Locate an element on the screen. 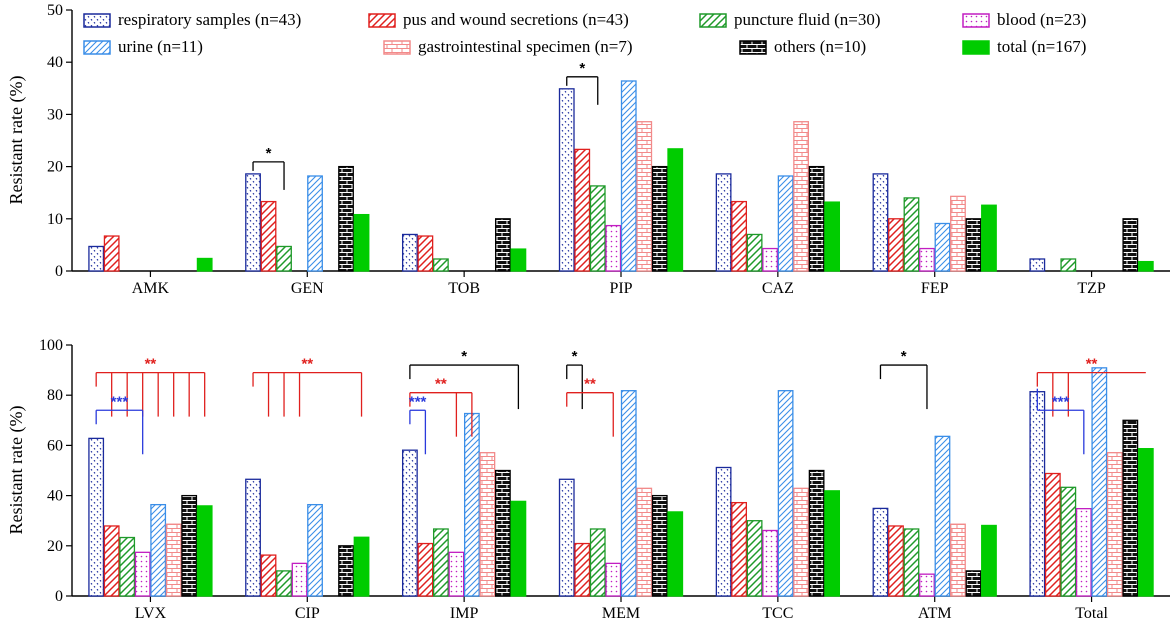 This screenshot has width=1170, height=624. bar-tcc-puncture-fluid is located at coordinates (754, 558).